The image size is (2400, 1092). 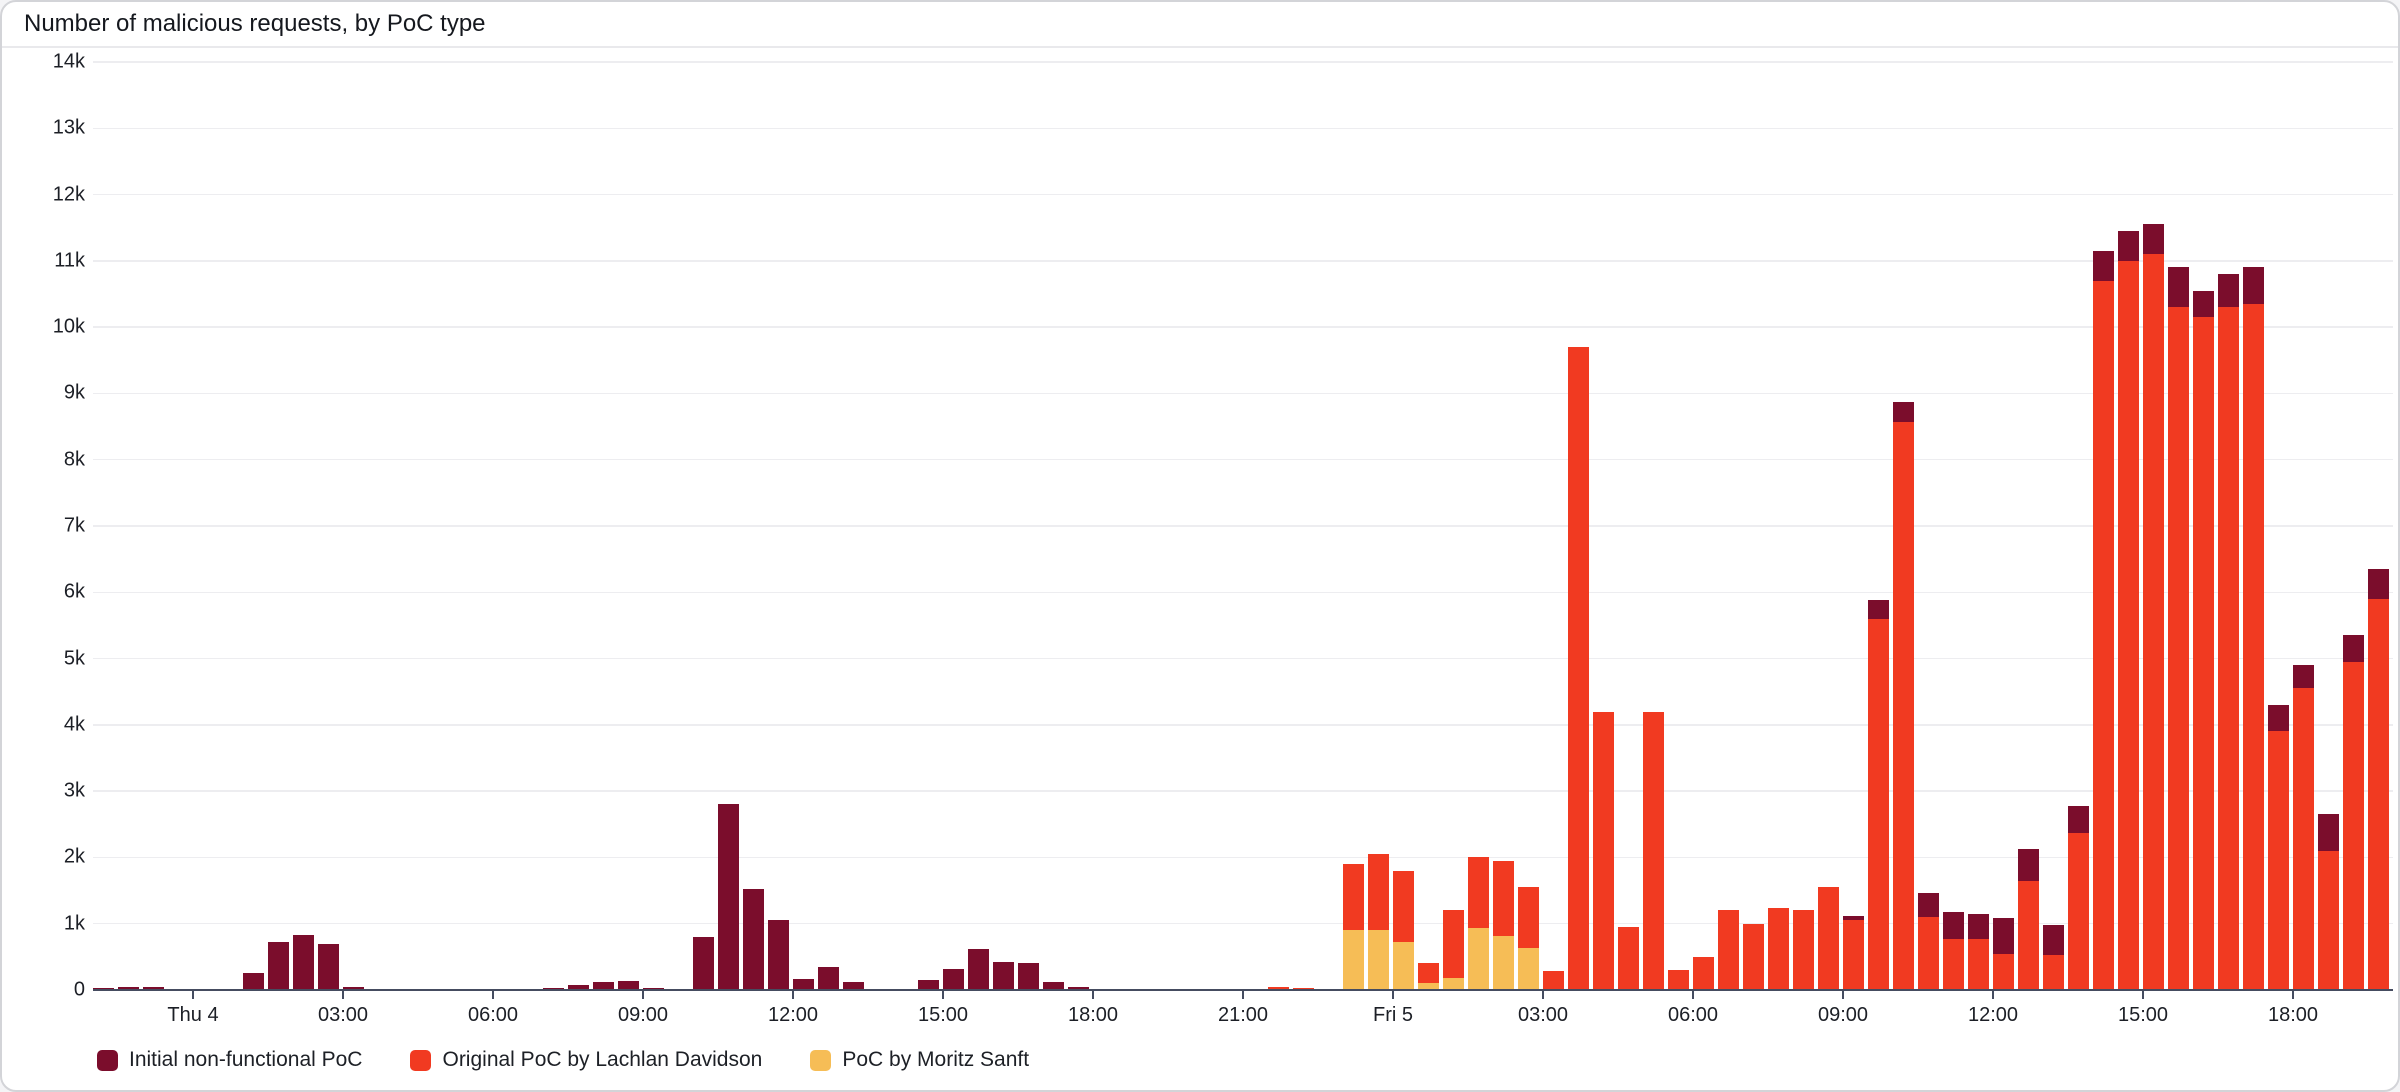 What do you see at coordinates (586, 1060) in the screenshot?
I see `legend-item: Original PoC by Lachlan Davidson` at bounding box center [586, 1060].